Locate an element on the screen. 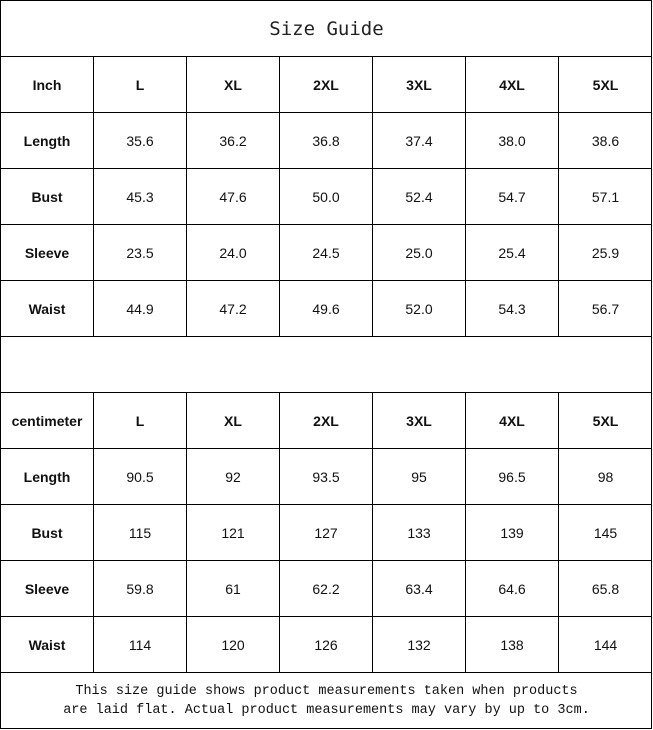  measurement-cell: 36.8 is located at coordinates (326, 140).